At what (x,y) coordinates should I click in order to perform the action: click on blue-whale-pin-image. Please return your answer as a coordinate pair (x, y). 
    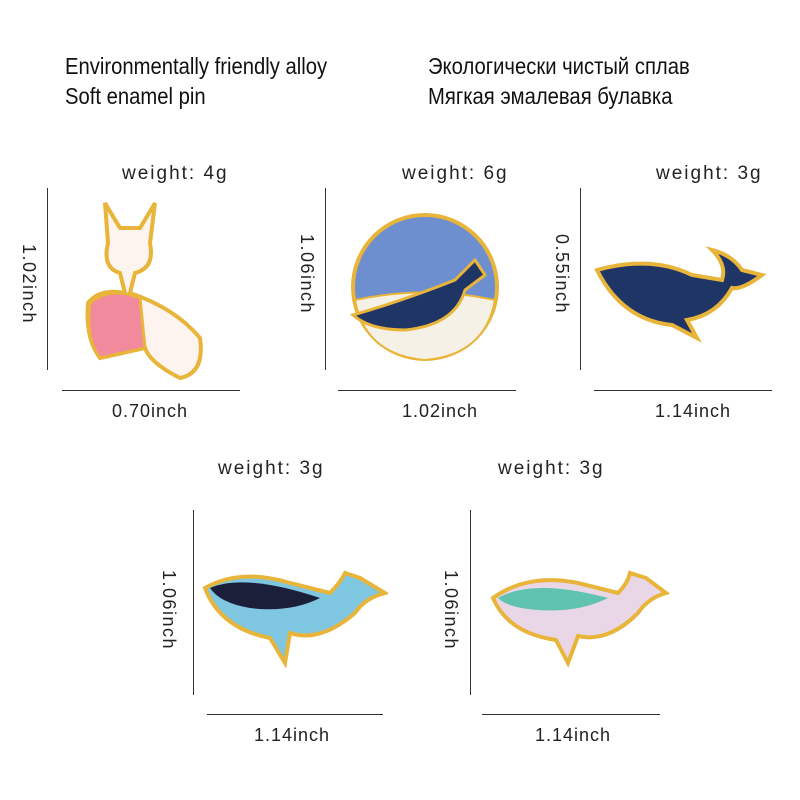
    Looking at the image, I should click on (295, 619).